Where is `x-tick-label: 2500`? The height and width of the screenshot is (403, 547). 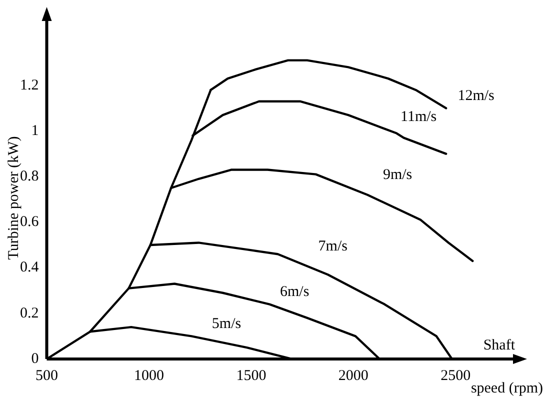 x-tick-label: 2500 is located at coordinates (455, 376).